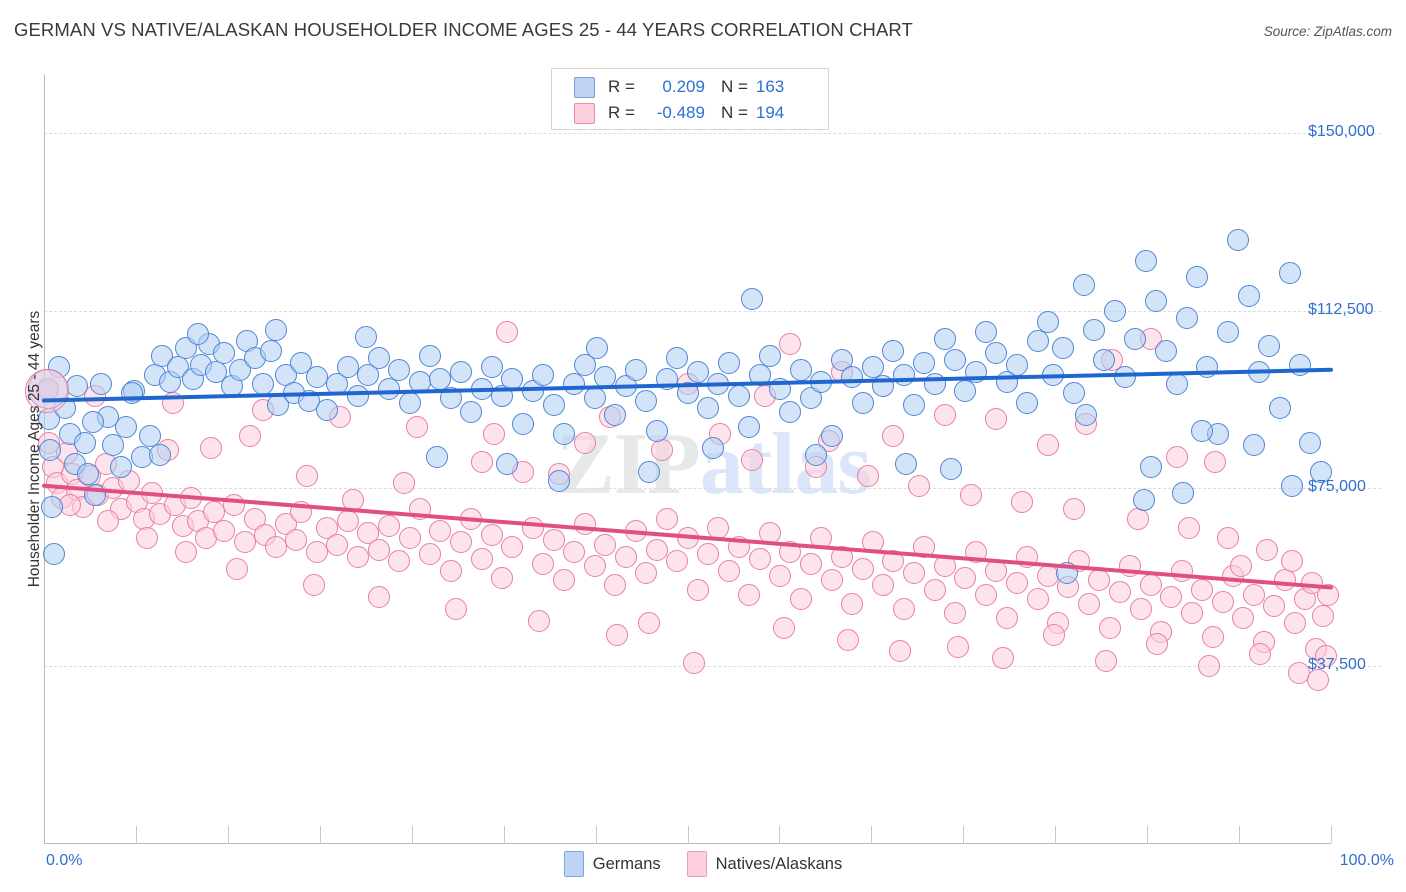  Describe the element at coordinates (584, 113) in the screenshot. I see `natives-swatch-icon` at that location.